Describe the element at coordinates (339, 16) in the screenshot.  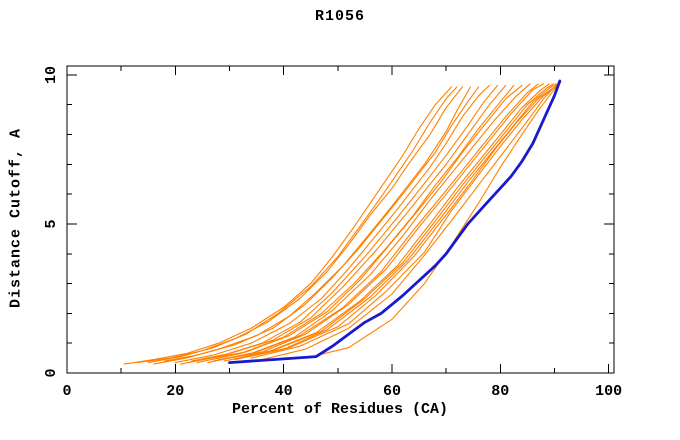
I see `chart-title: R1056` at that location.